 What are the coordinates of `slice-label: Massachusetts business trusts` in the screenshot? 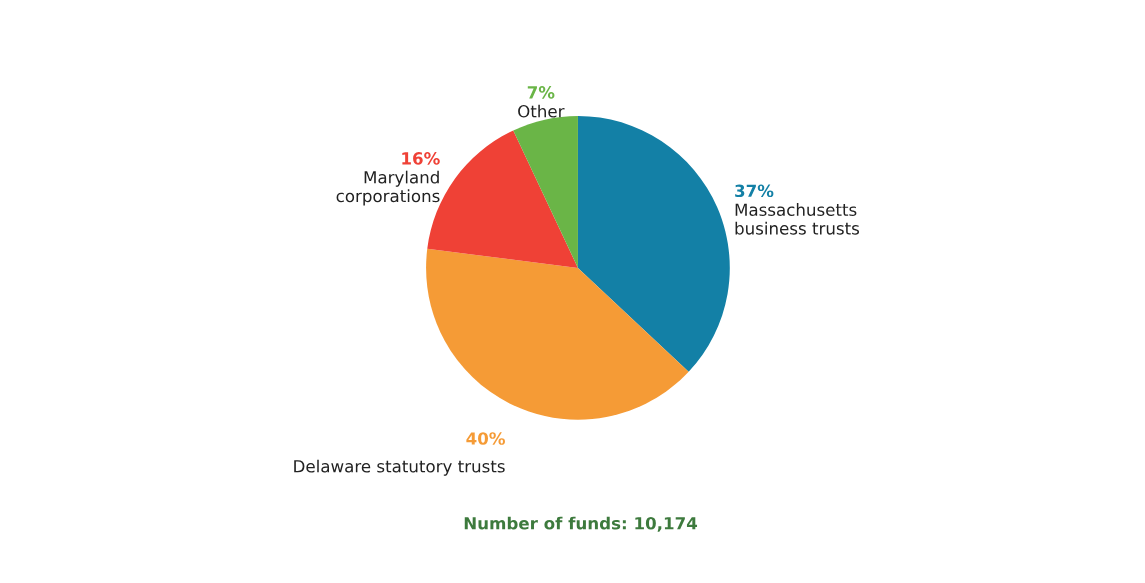 It's located at (797, 219).